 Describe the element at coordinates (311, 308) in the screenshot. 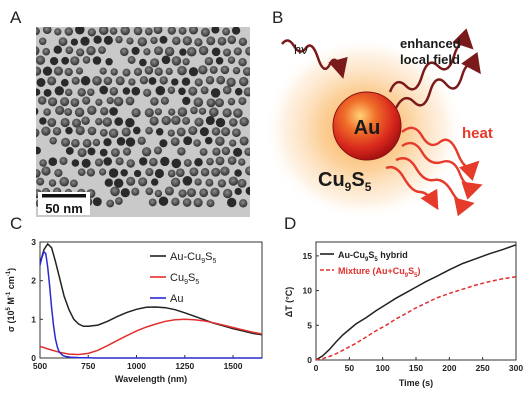

I see `chart-d-y-ticks: 0 5 10 15` at that location.